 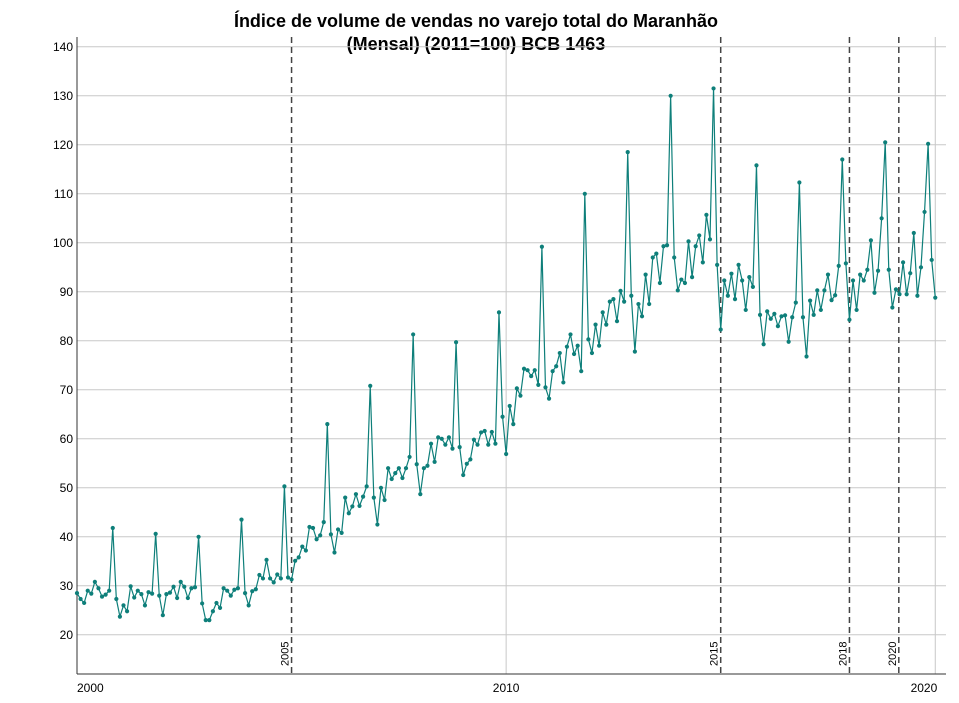 I want to click on y-tick-label: 80, so click(x=67, y=341).